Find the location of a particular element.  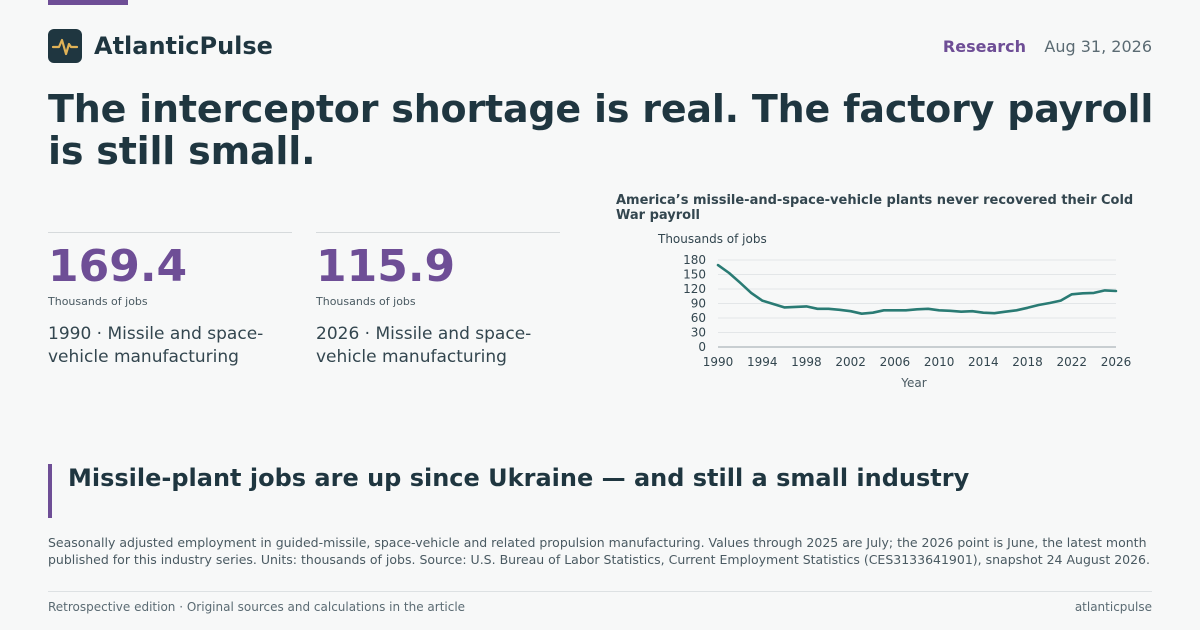

x-tick-label: 1994 is located at coordinates (762, 362).